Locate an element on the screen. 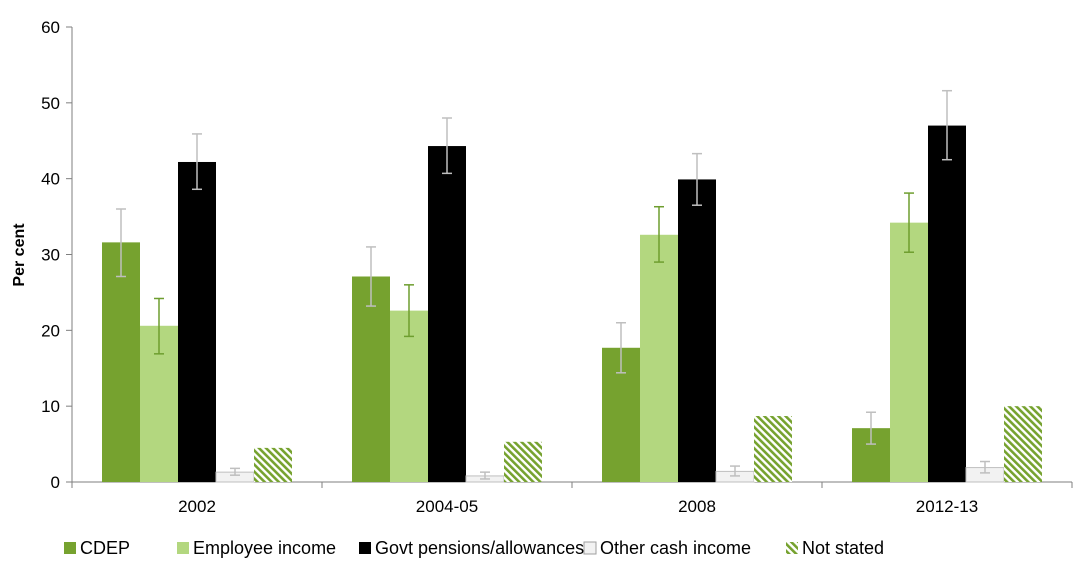 This screenshot has height=576, width=1083. x-tick-label: 2012-13 is located at coordinates (947, 506).